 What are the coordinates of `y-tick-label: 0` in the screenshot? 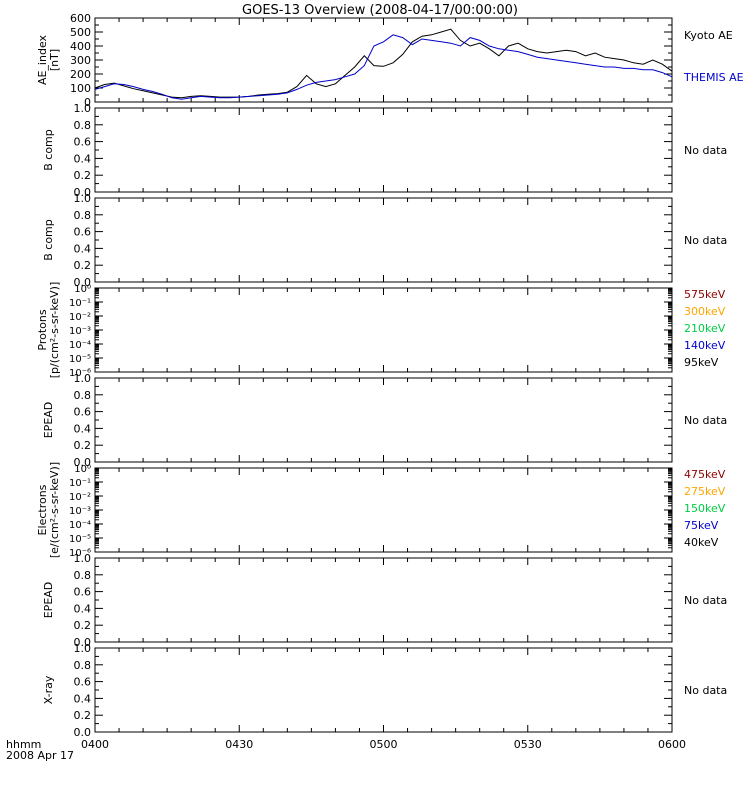 It's located at (87, 102).